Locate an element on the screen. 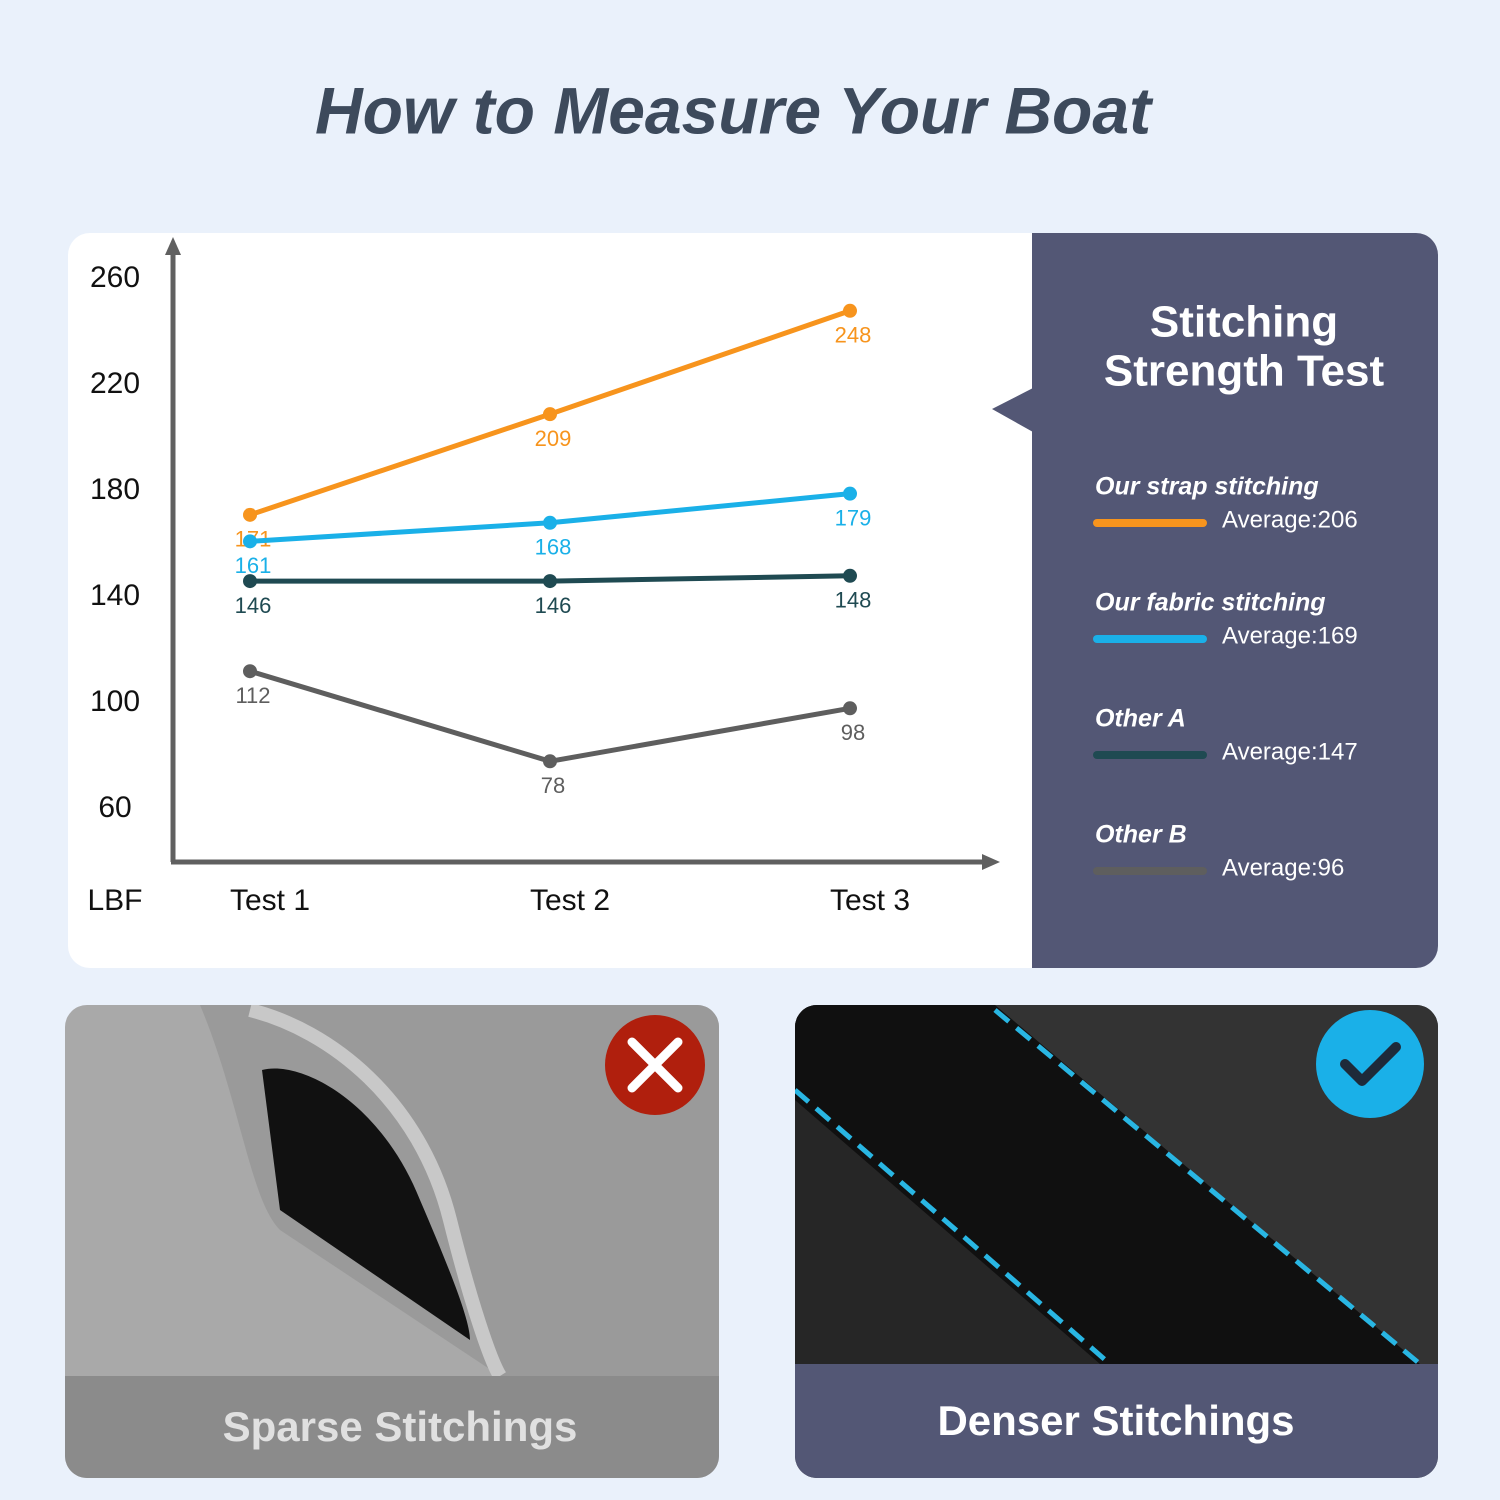 The image size is (1500, 1500). legend-panel is located at coordinates (1235, 600).